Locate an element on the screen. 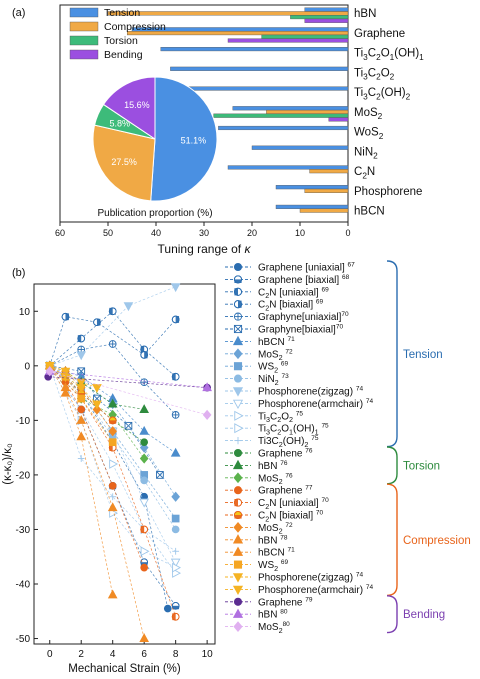 The height and width of the screenshot is (679, 480). pie-label-compression: 27.5% is located at coordinates (124, 162).